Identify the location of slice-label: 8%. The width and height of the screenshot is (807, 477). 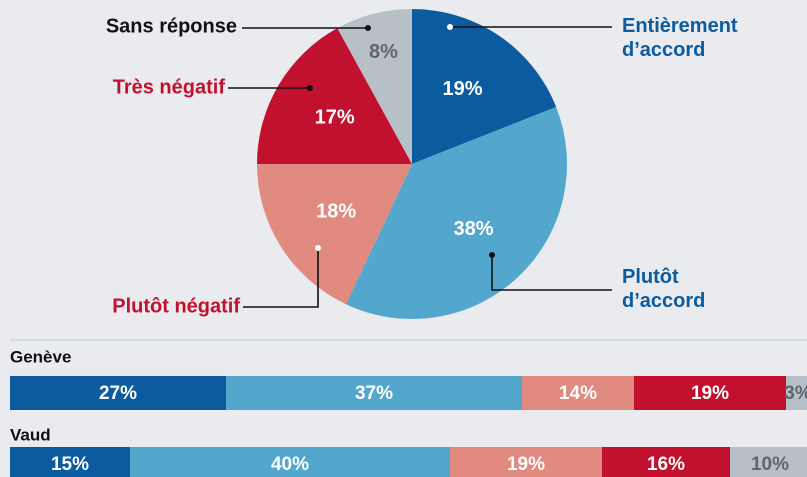
(383, 52).